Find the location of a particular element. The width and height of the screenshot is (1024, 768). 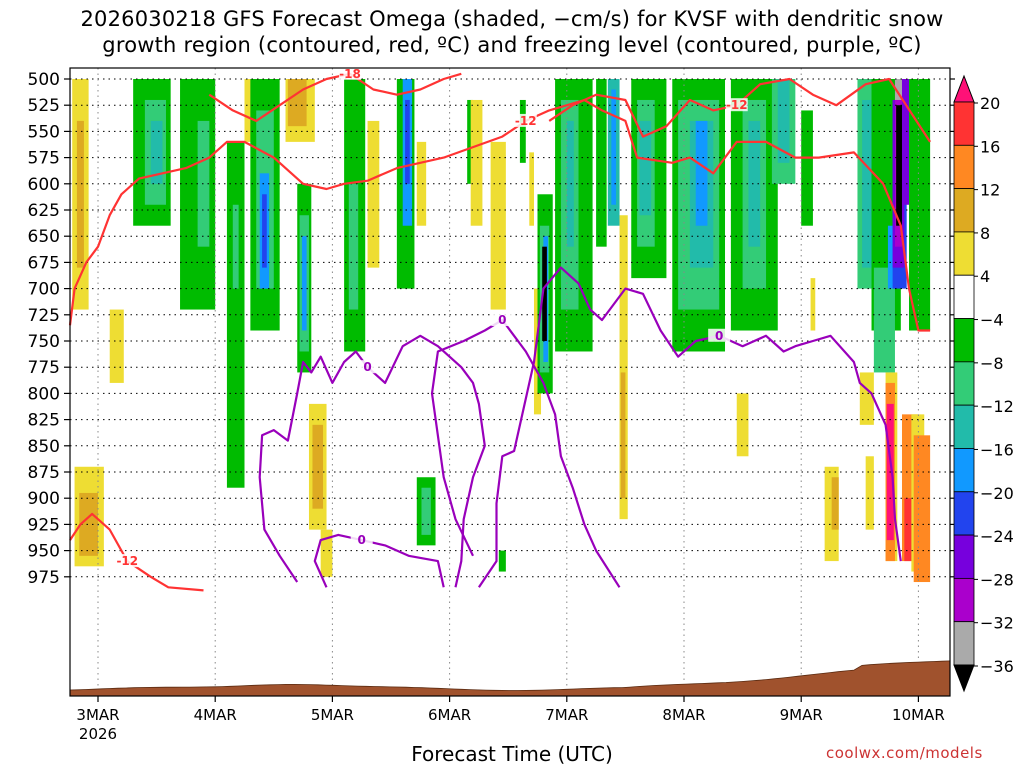

colorbar-label: −4 is located at coordinates (992, 320).